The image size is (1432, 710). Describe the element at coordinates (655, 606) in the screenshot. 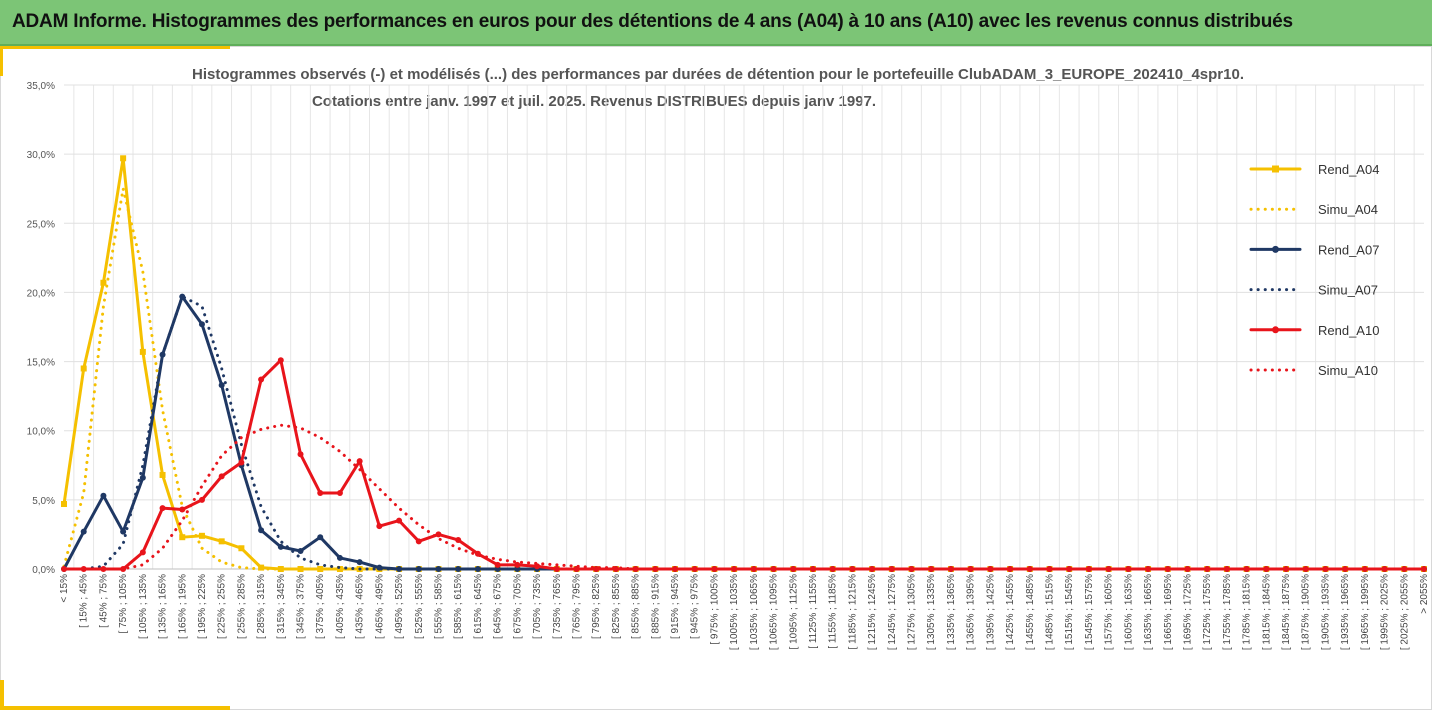

I see `x-tick-label: [ 885% ; 915%` at that location.